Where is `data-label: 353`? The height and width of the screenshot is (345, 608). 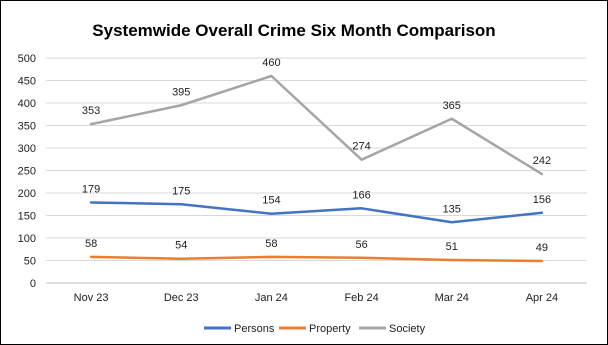
data-label: 353 is located at coordinates (91, 111).